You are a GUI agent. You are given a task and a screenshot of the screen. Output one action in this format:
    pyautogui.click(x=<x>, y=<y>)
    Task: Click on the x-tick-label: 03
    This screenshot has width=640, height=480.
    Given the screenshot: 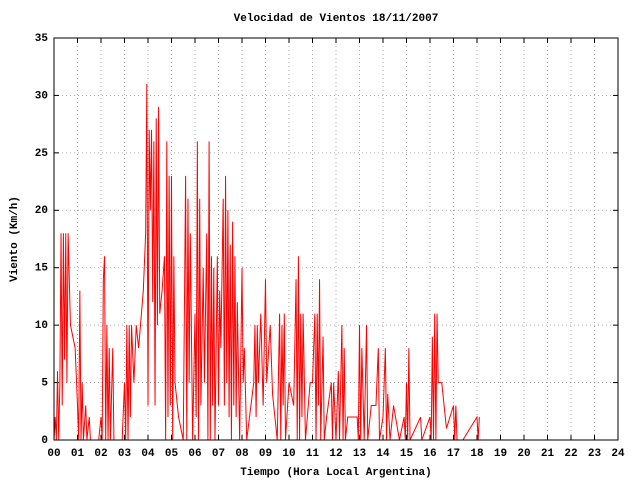 What is the action you would take?
    pyautogui.click(x=125, y=454)
    